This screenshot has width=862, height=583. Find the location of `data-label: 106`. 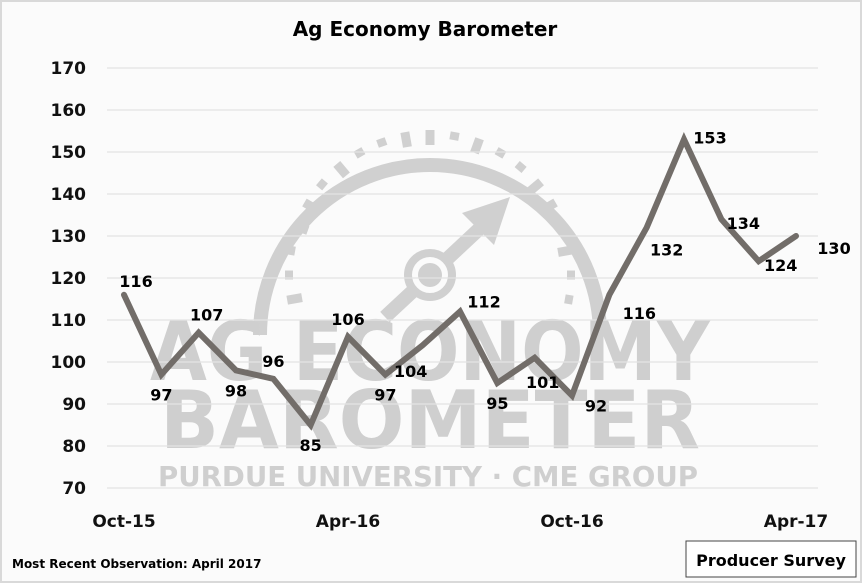

data-label: 106 is located at coordinates (347, 319).